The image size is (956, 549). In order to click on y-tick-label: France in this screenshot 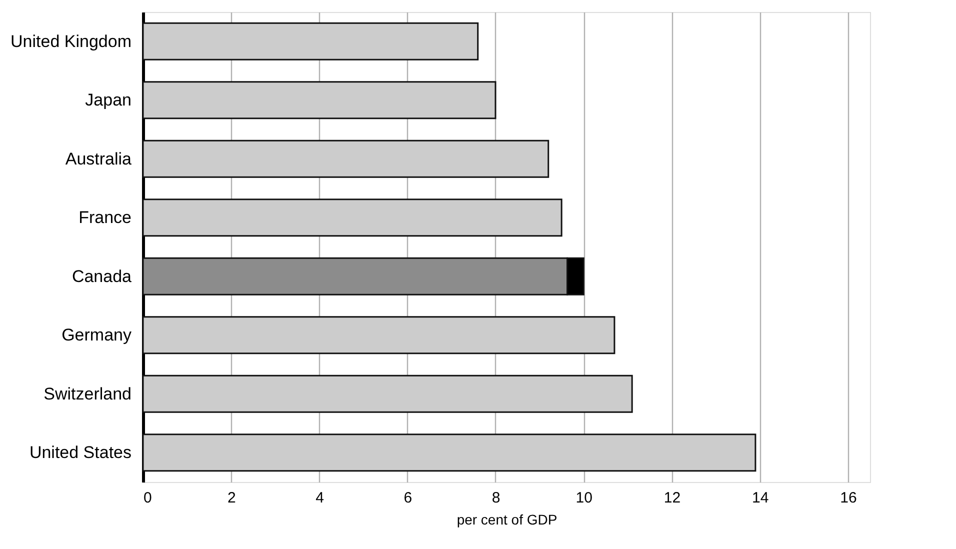, I will do `click(105, 218)`.